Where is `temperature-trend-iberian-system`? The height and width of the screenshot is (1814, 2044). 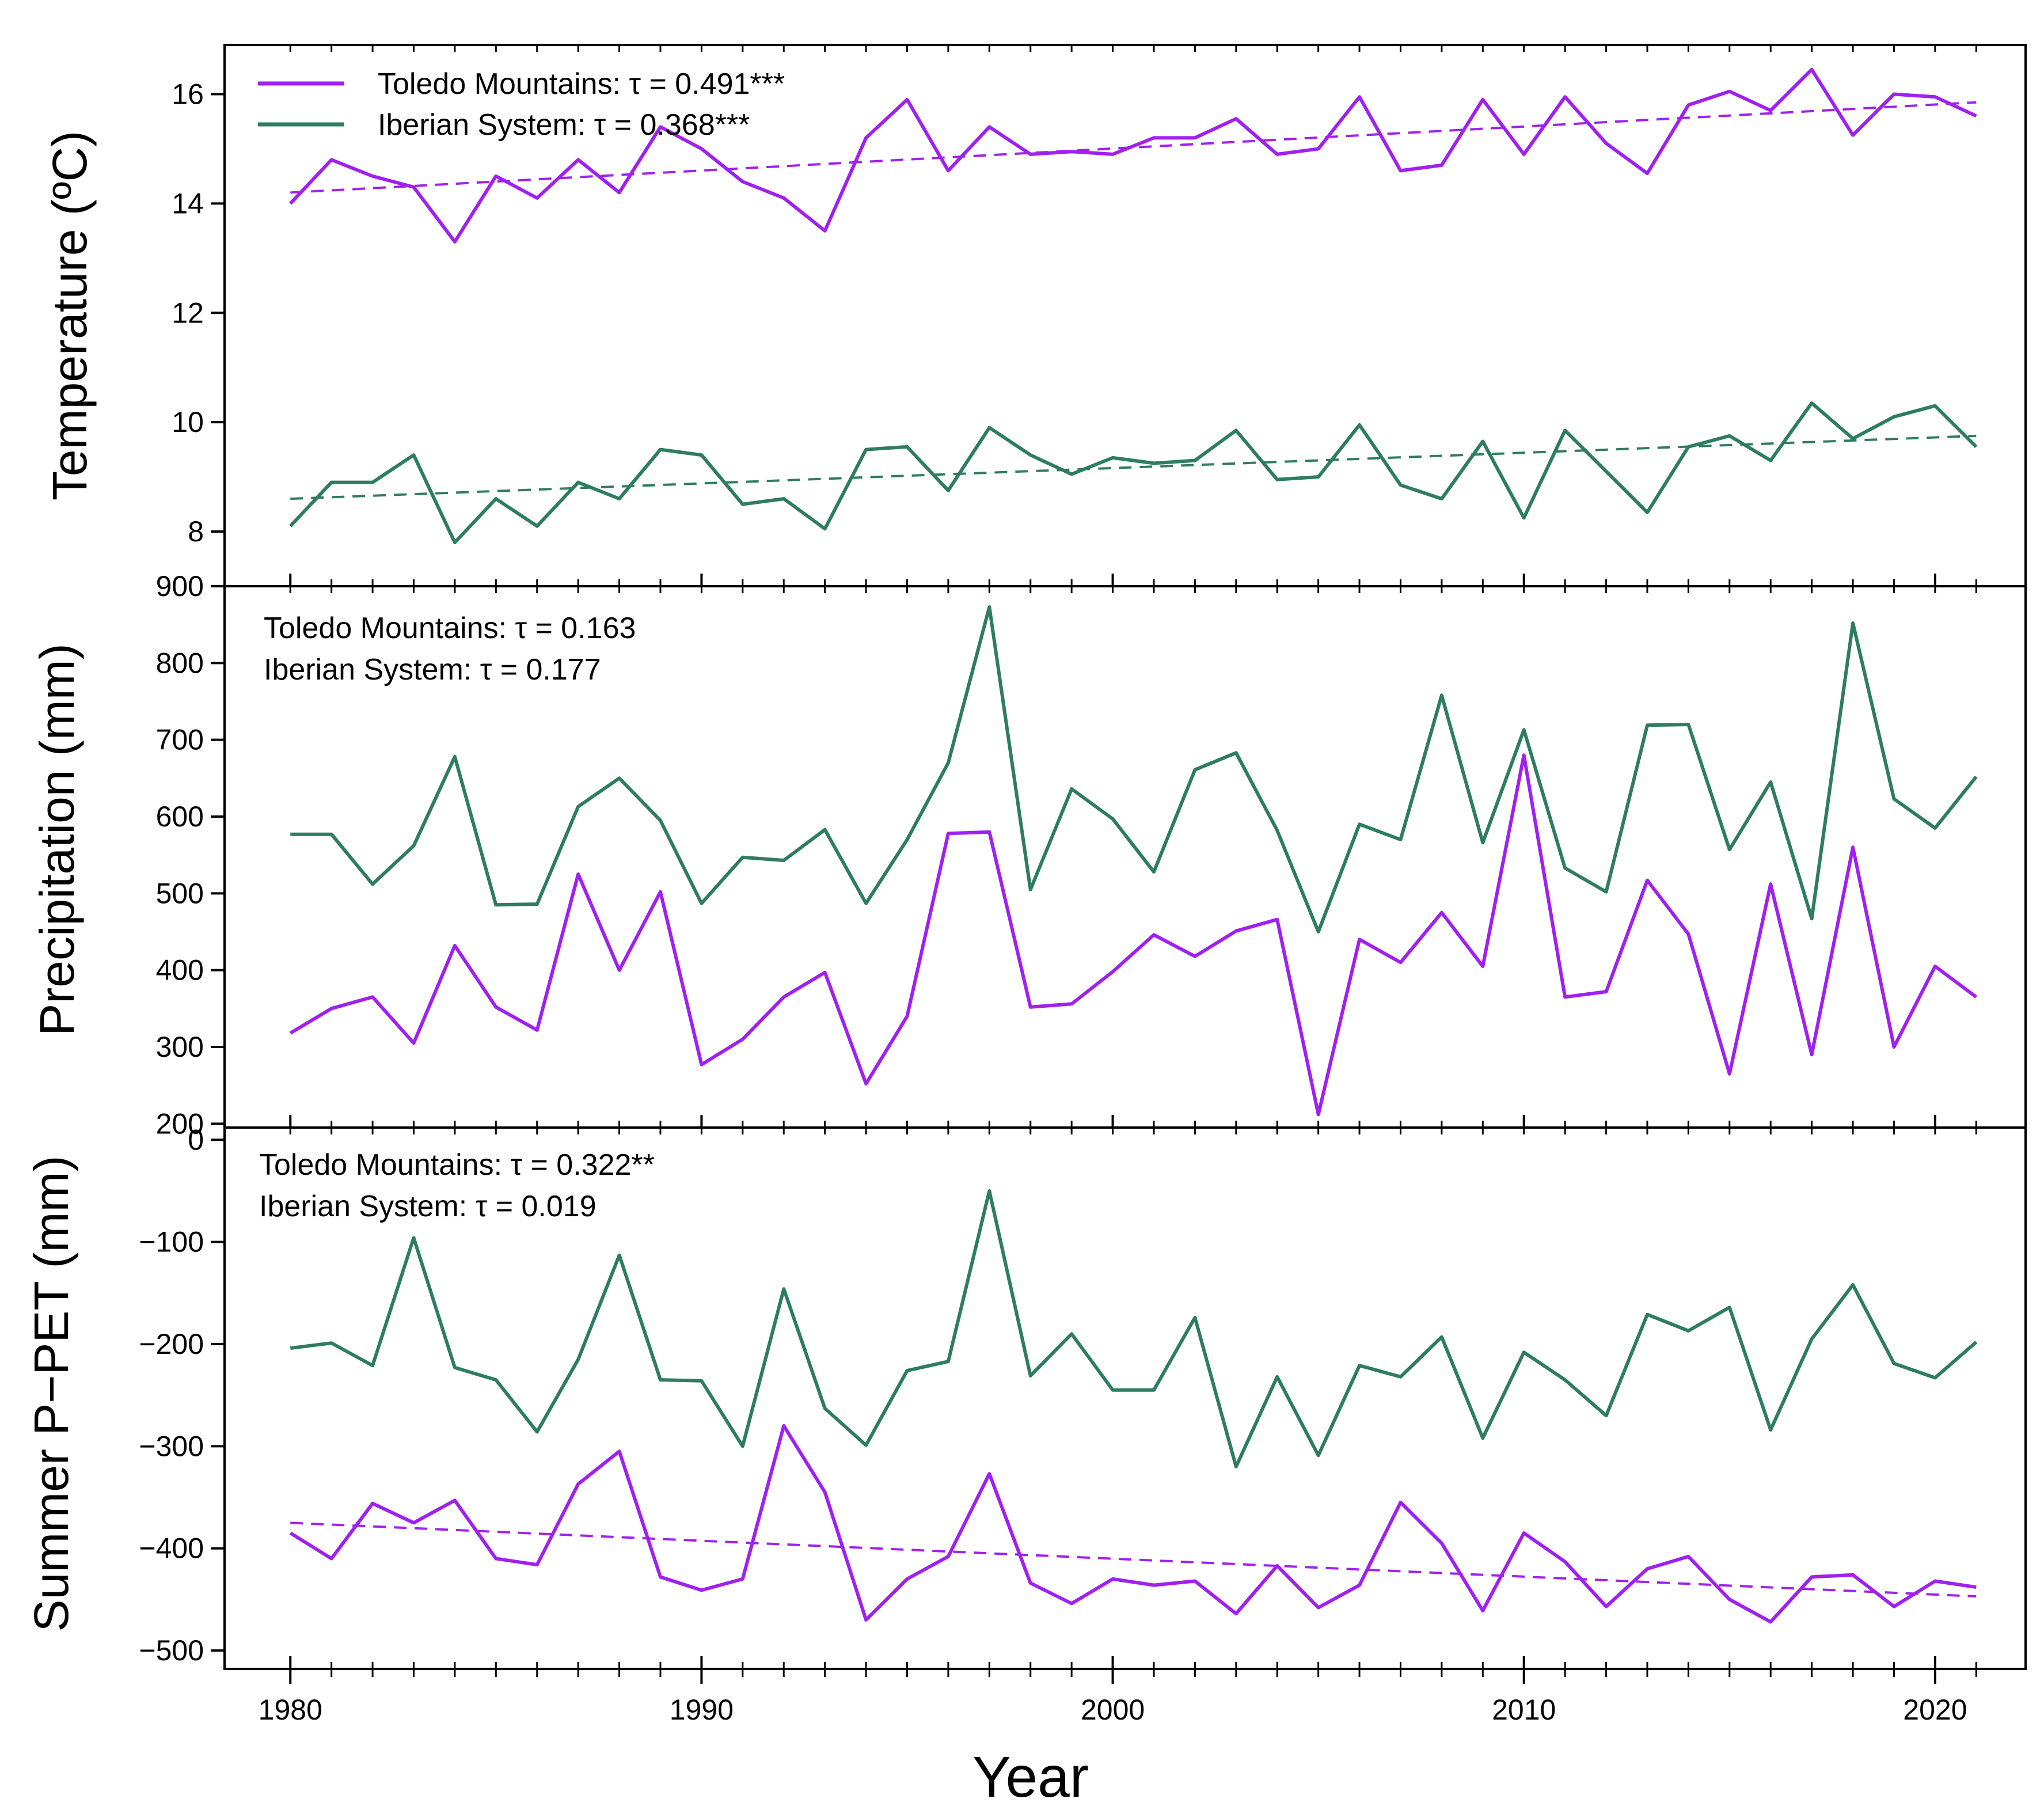
temperature-trend-iberian-system is located at coordinates (1133, 467).